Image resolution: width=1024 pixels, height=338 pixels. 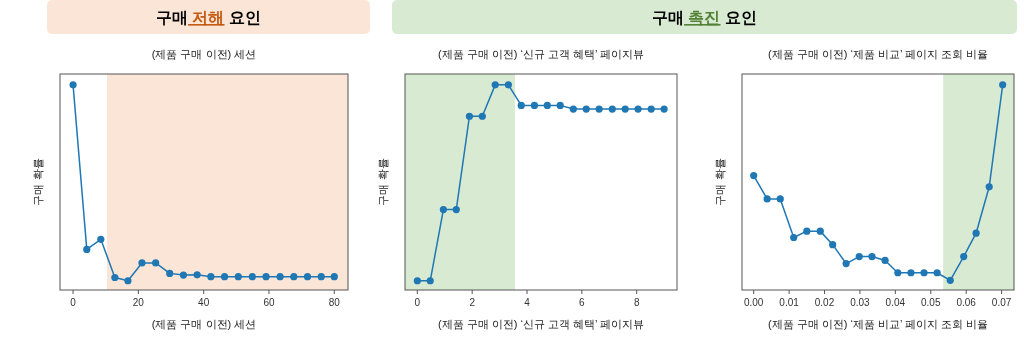 I want to click on chart-title: (제품 구매 이전) ‘제품 비교’ 페이지 조회 비율, so click(x=878, y=54).